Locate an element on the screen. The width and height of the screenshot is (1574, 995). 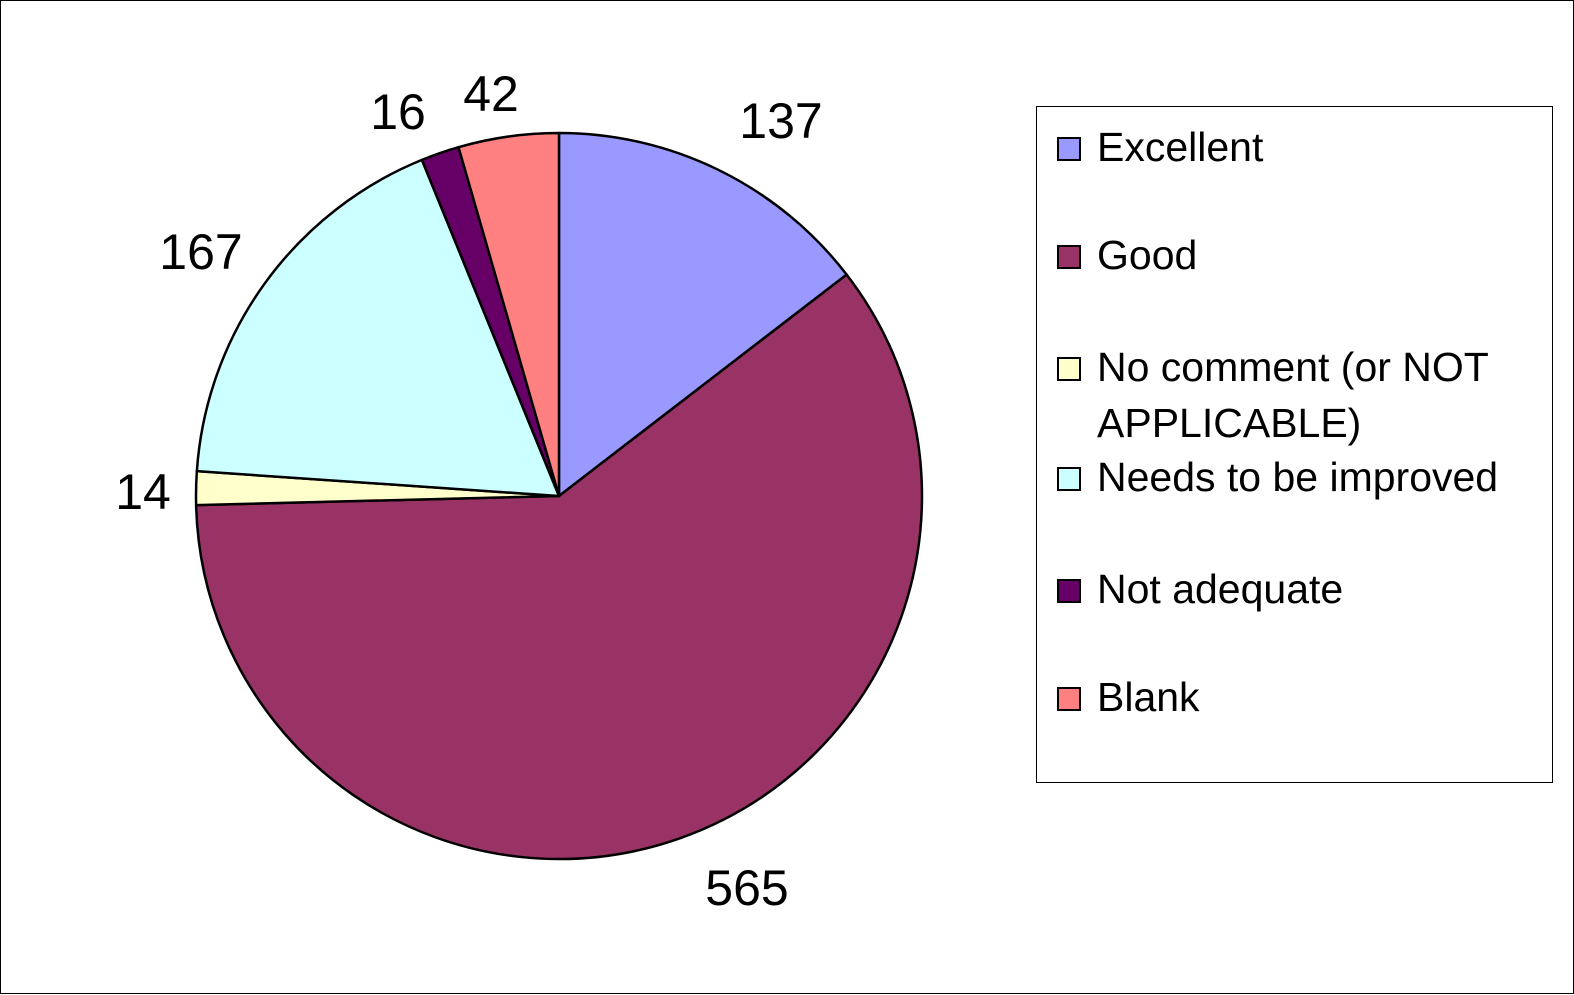
legend-item-good: Good is located at coordinates (1302, 255).